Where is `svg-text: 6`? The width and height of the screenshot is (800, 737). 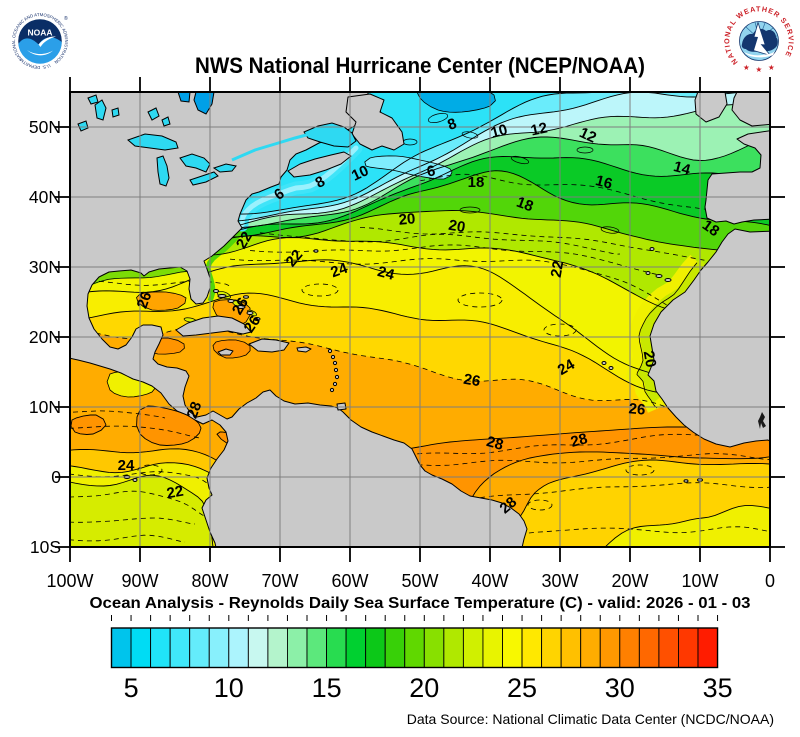
svg-text: 6 is located at coordinates (431, 171).